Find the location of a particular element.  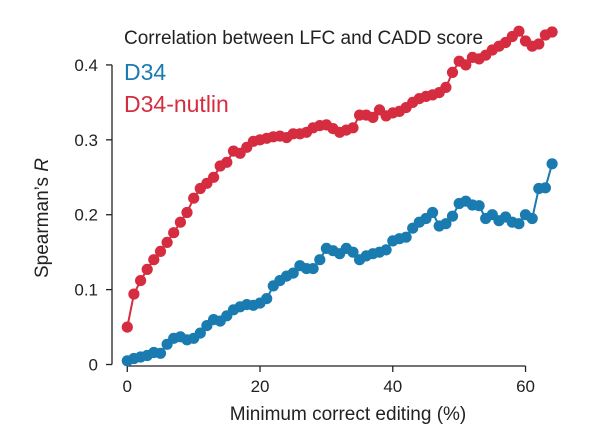

y-tick-label: 0.2 is located at coordinates (86, 215).